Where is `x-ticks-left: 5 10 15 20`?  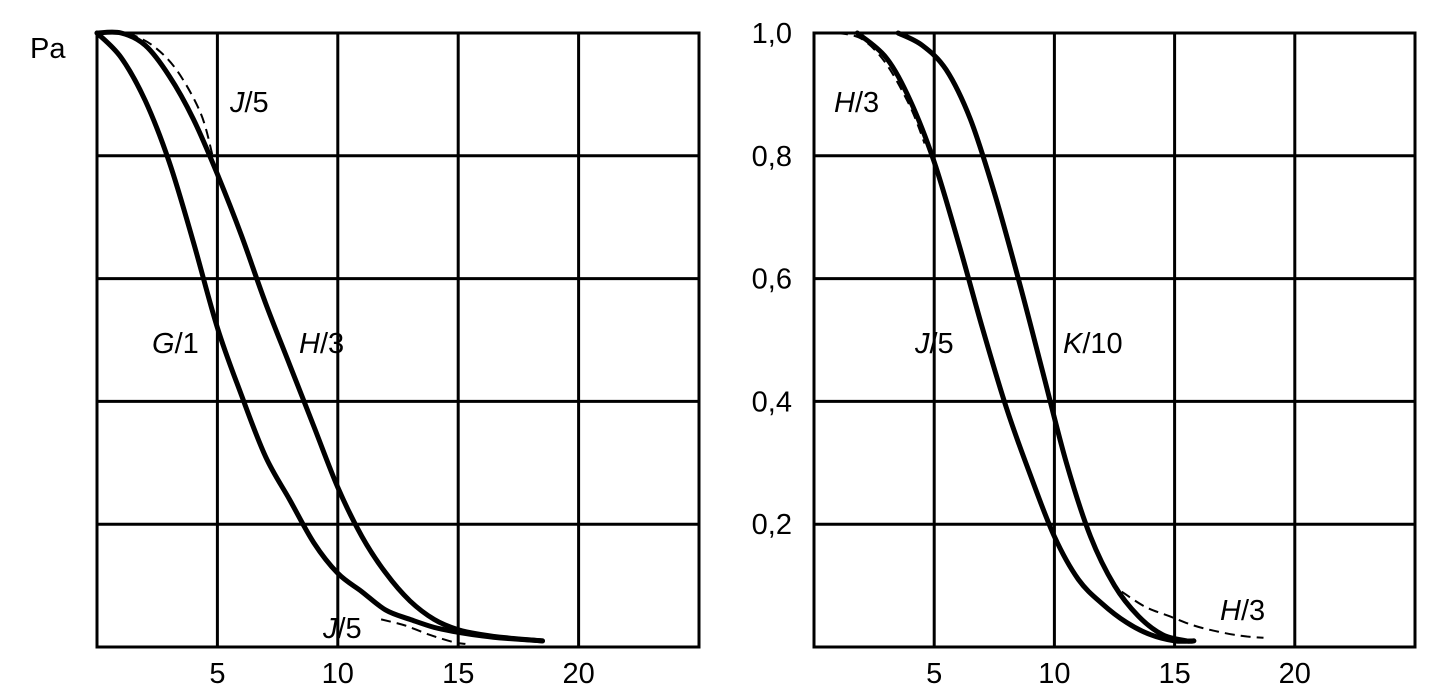 x-ticks-left: 5 10 15 20 is located at coordinates (401, 674).